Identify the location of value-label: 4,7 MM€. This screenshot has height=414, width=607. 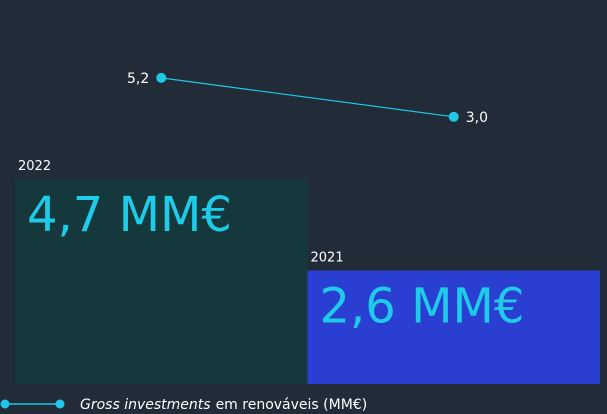
(129, 215).